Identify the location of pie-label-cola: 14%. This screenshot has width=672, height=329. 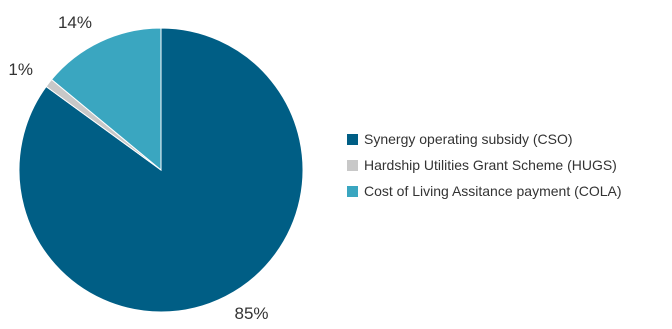
(75, 22).